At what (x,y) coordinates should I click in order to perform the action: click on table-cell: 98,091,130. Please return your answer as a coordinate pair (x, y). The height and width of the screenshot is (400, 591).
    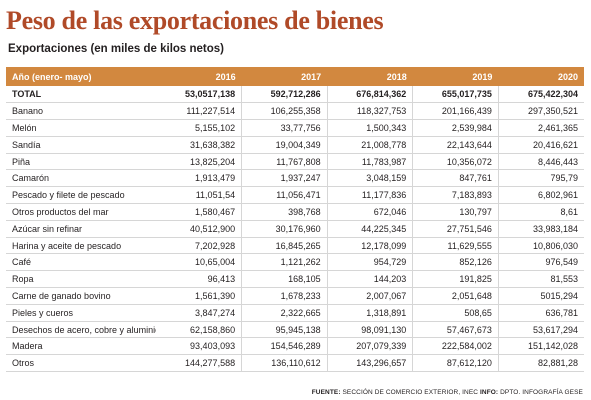
    Looking at the image, I should click on (369, 330).